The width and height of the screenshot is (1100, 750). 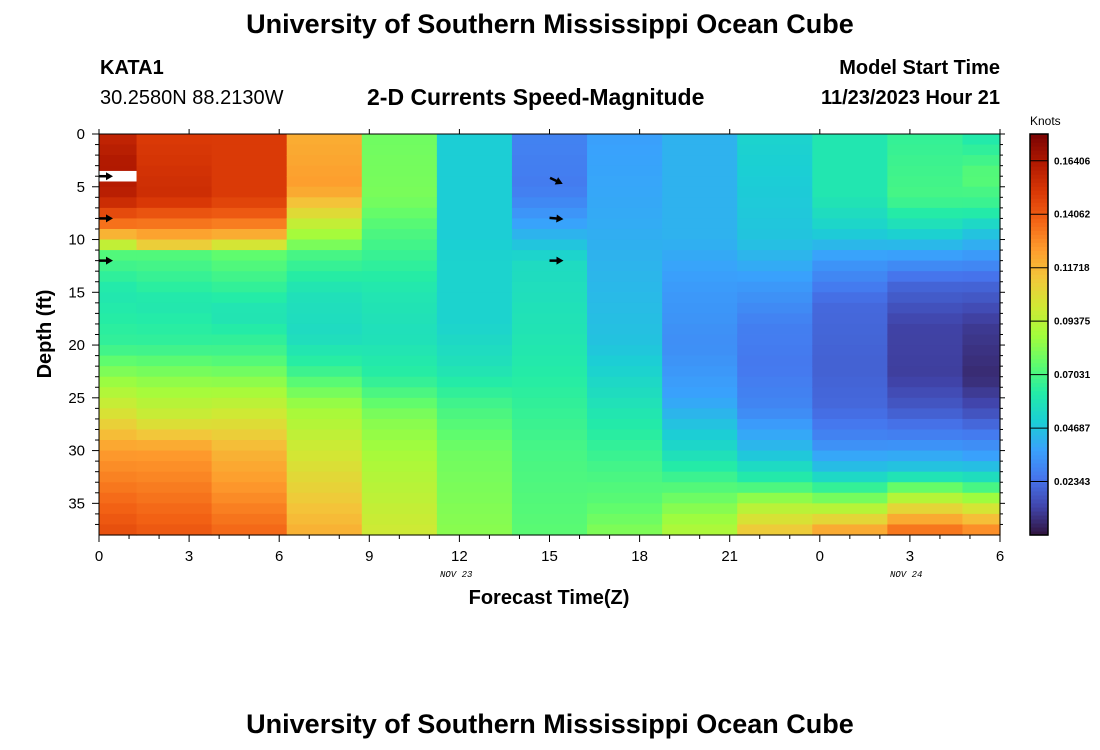 I want to click on colorbar-tick-label: 0.02343, so click(x=1072, y=482).